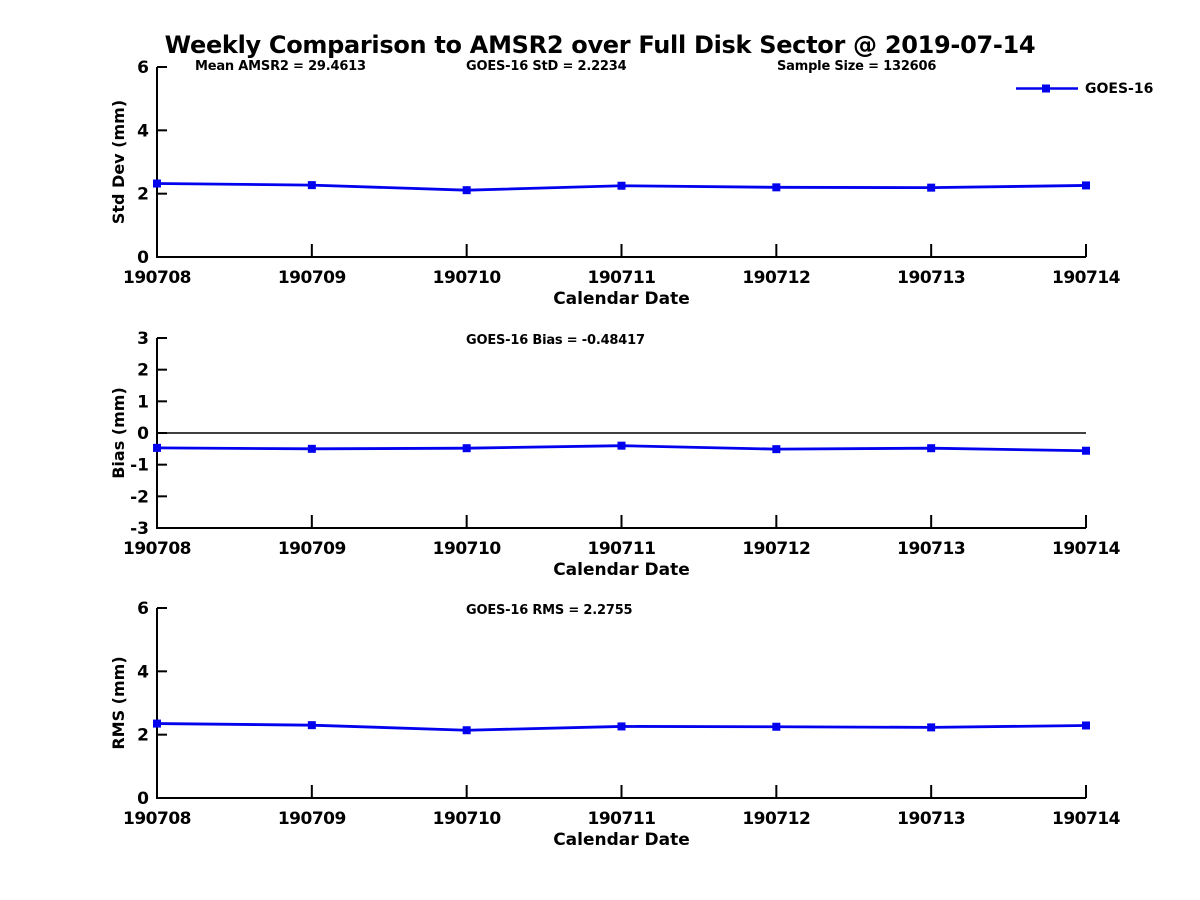  I want to click on legend-series-label: GOES-16, so click(1119, 88).